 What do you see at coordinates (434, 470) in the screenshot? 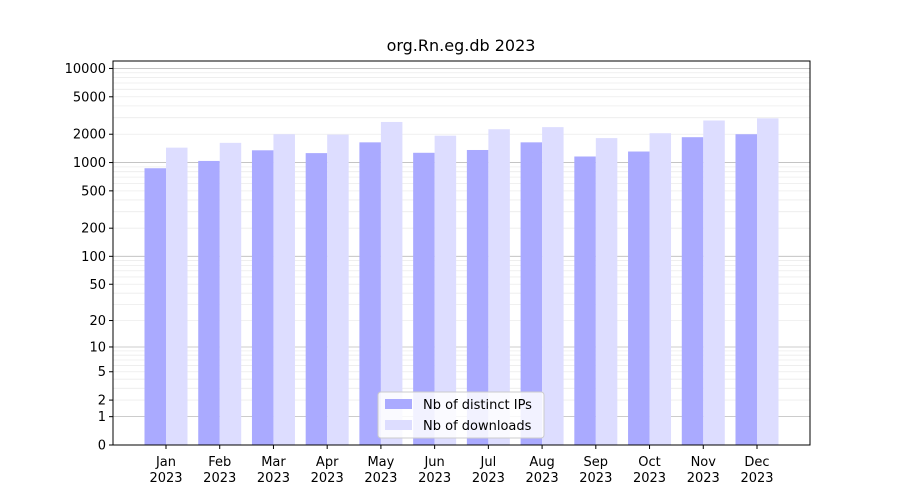
I see `x-tick-label: Jun 2023` at bounding box center [434, 470].